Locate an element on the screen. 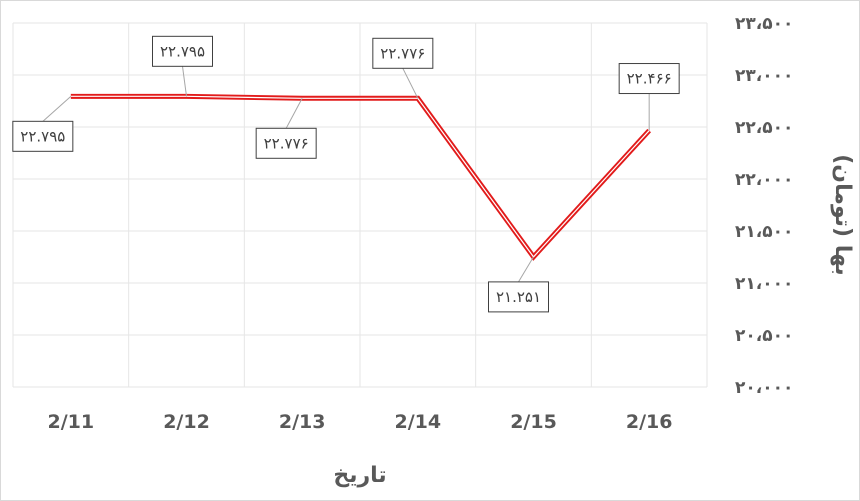 The image size is (860, 501). x-tick-label: 2/14 is located at coordinates (418, 422).